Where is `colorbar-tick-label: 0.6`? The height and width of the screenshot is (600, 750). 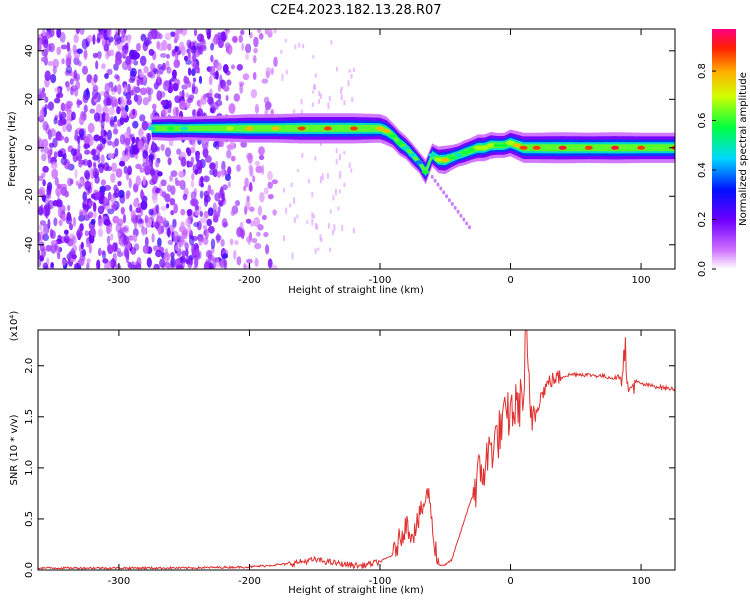 colorbar-tick-label: 0.6 is located at coordinates (702, 121).